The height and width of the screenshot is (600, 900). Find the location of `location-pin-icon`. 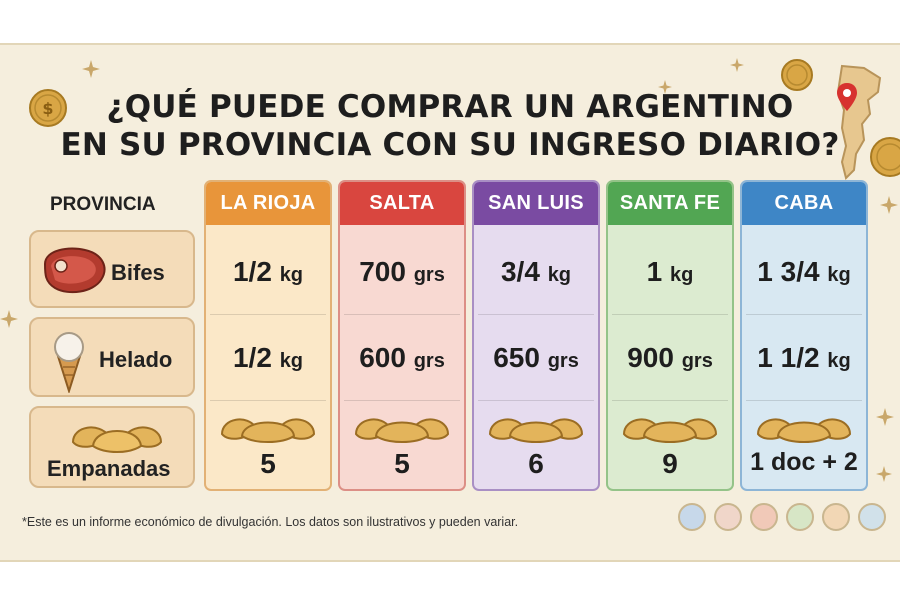

location-pin-icon is located at coordinates (847, 97).